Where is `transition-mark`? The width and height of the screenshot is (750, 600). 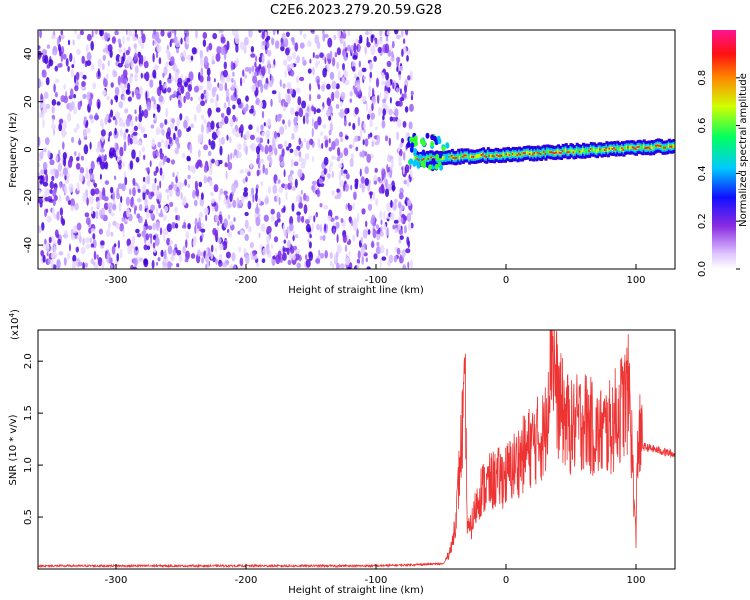 transition-mark is located at coordinates (436, 166).